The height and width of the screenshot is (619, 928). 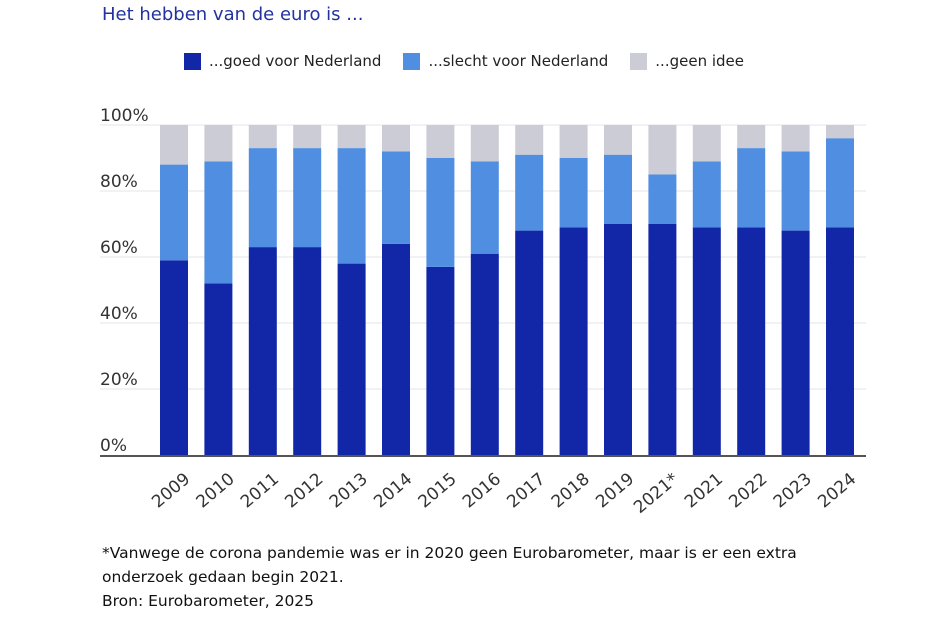 I want to click on x-tick-label: 2013, so click(x=349, y=490).